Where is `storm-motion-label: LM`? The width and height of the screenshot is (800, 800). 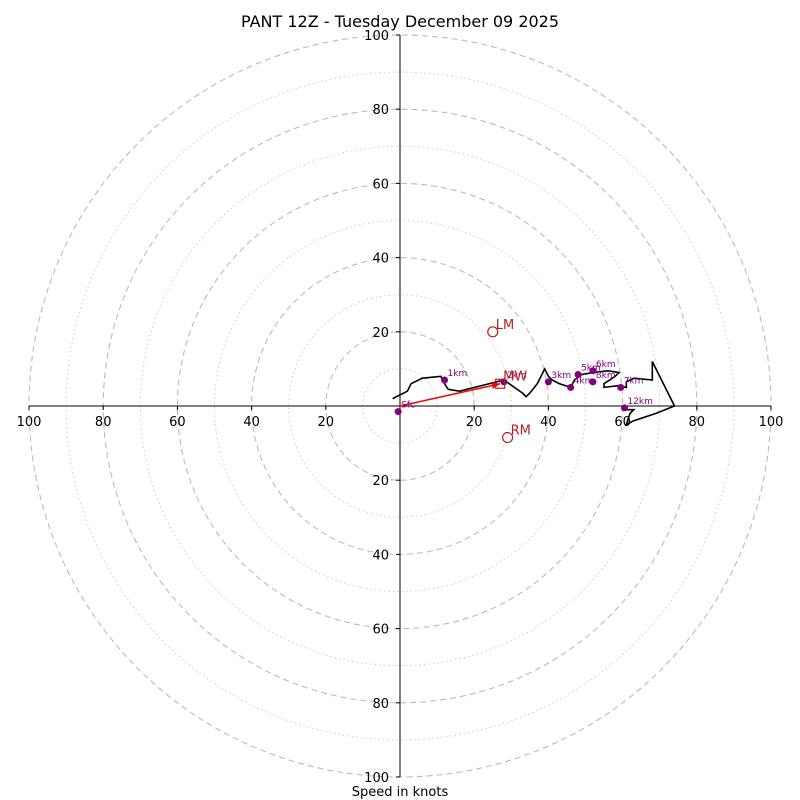 storm-motion-label: LM is located at coordinates (505, 325).